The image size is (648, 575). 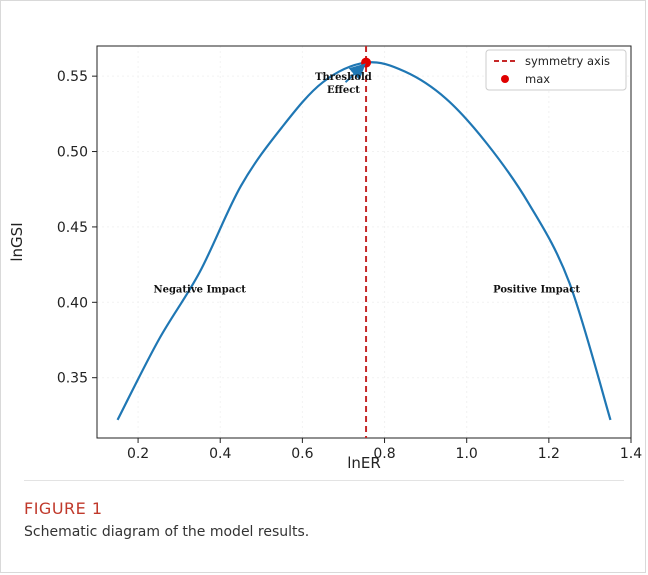 I want to click on y-axis: 0.35 0.40 0.45 0.50 0.55, so click(x=77, y=228).